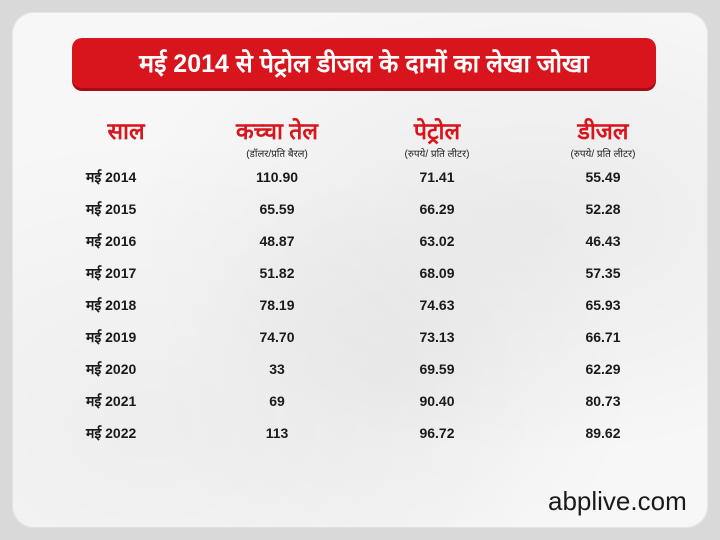 The image size is (720, 540). I want to click on cell-year: मई 2014, so click(111, 177).